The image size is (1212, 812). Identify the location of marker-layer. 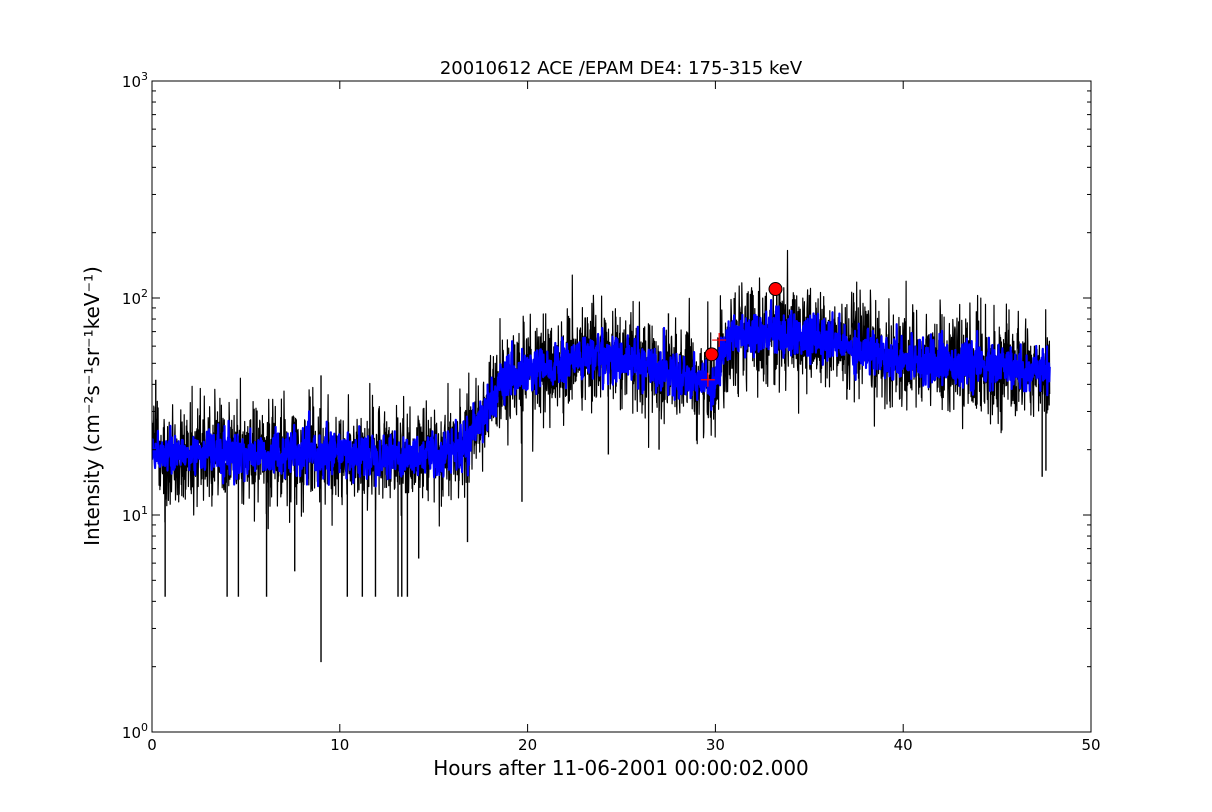
(741, 334).